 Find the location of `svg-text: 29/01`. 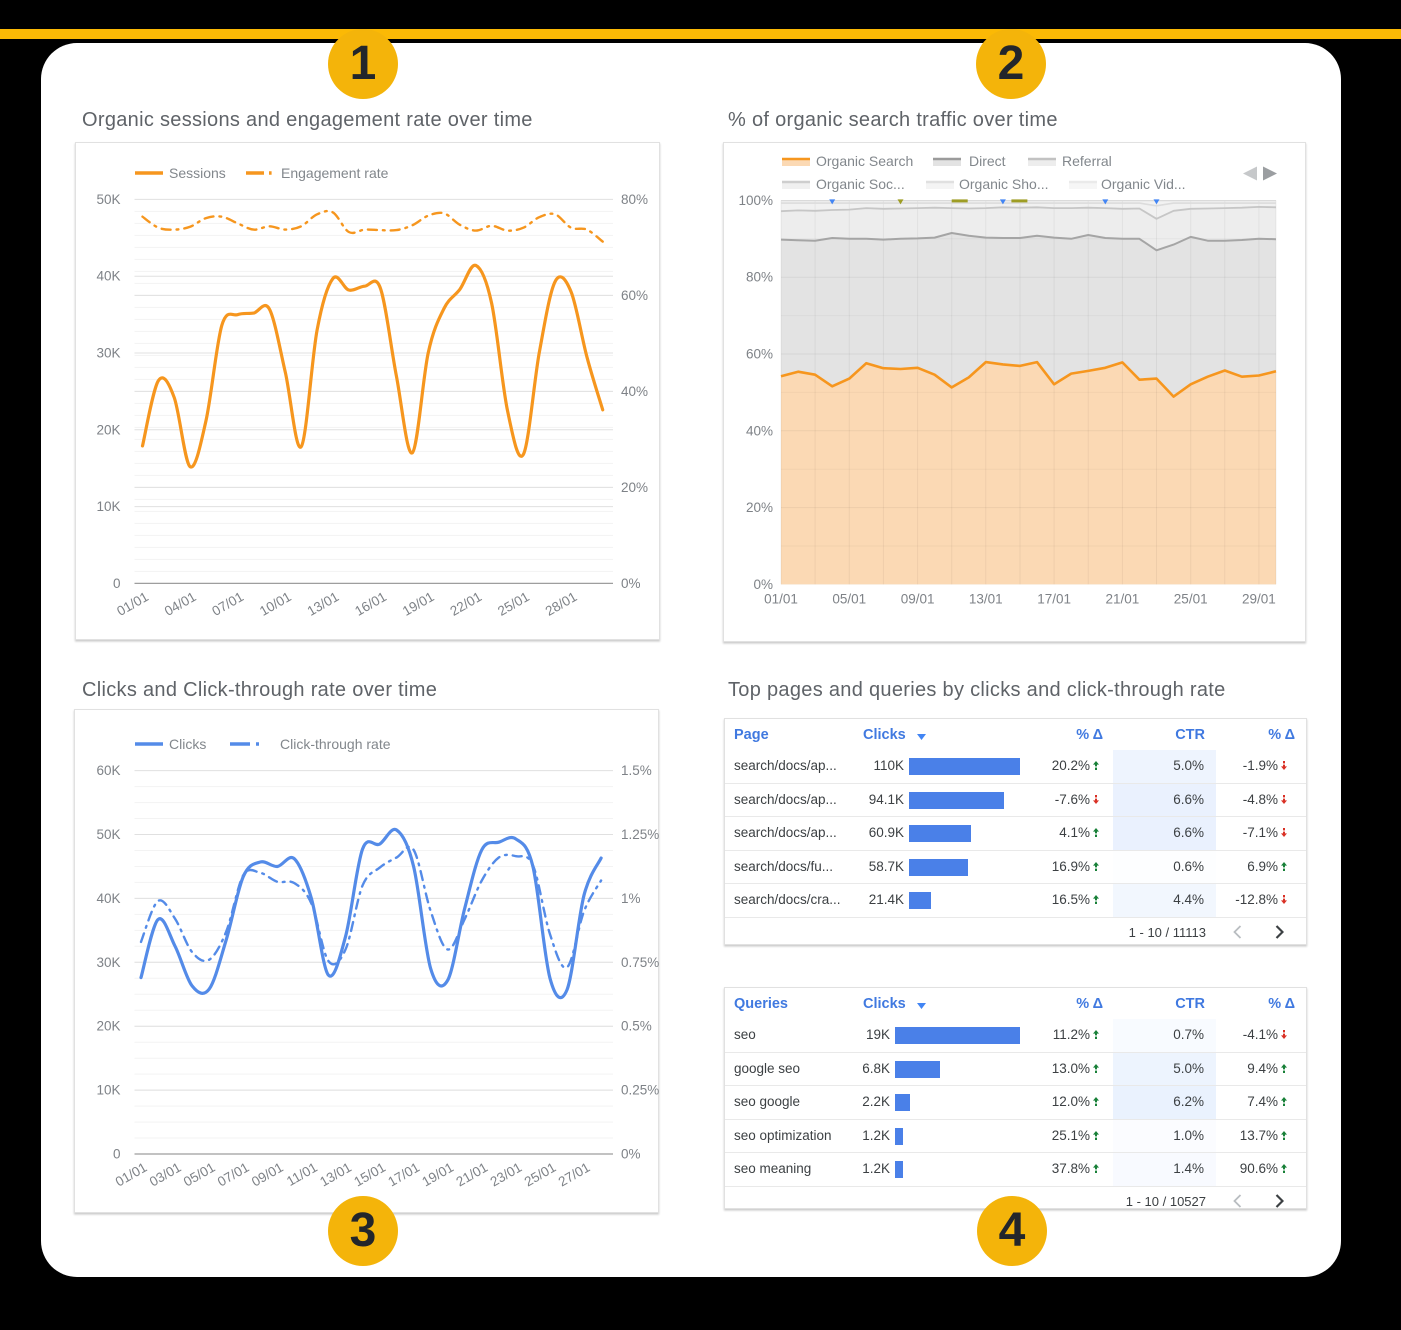

svg-text: 29/01 is located at coordinates (1259, 598).